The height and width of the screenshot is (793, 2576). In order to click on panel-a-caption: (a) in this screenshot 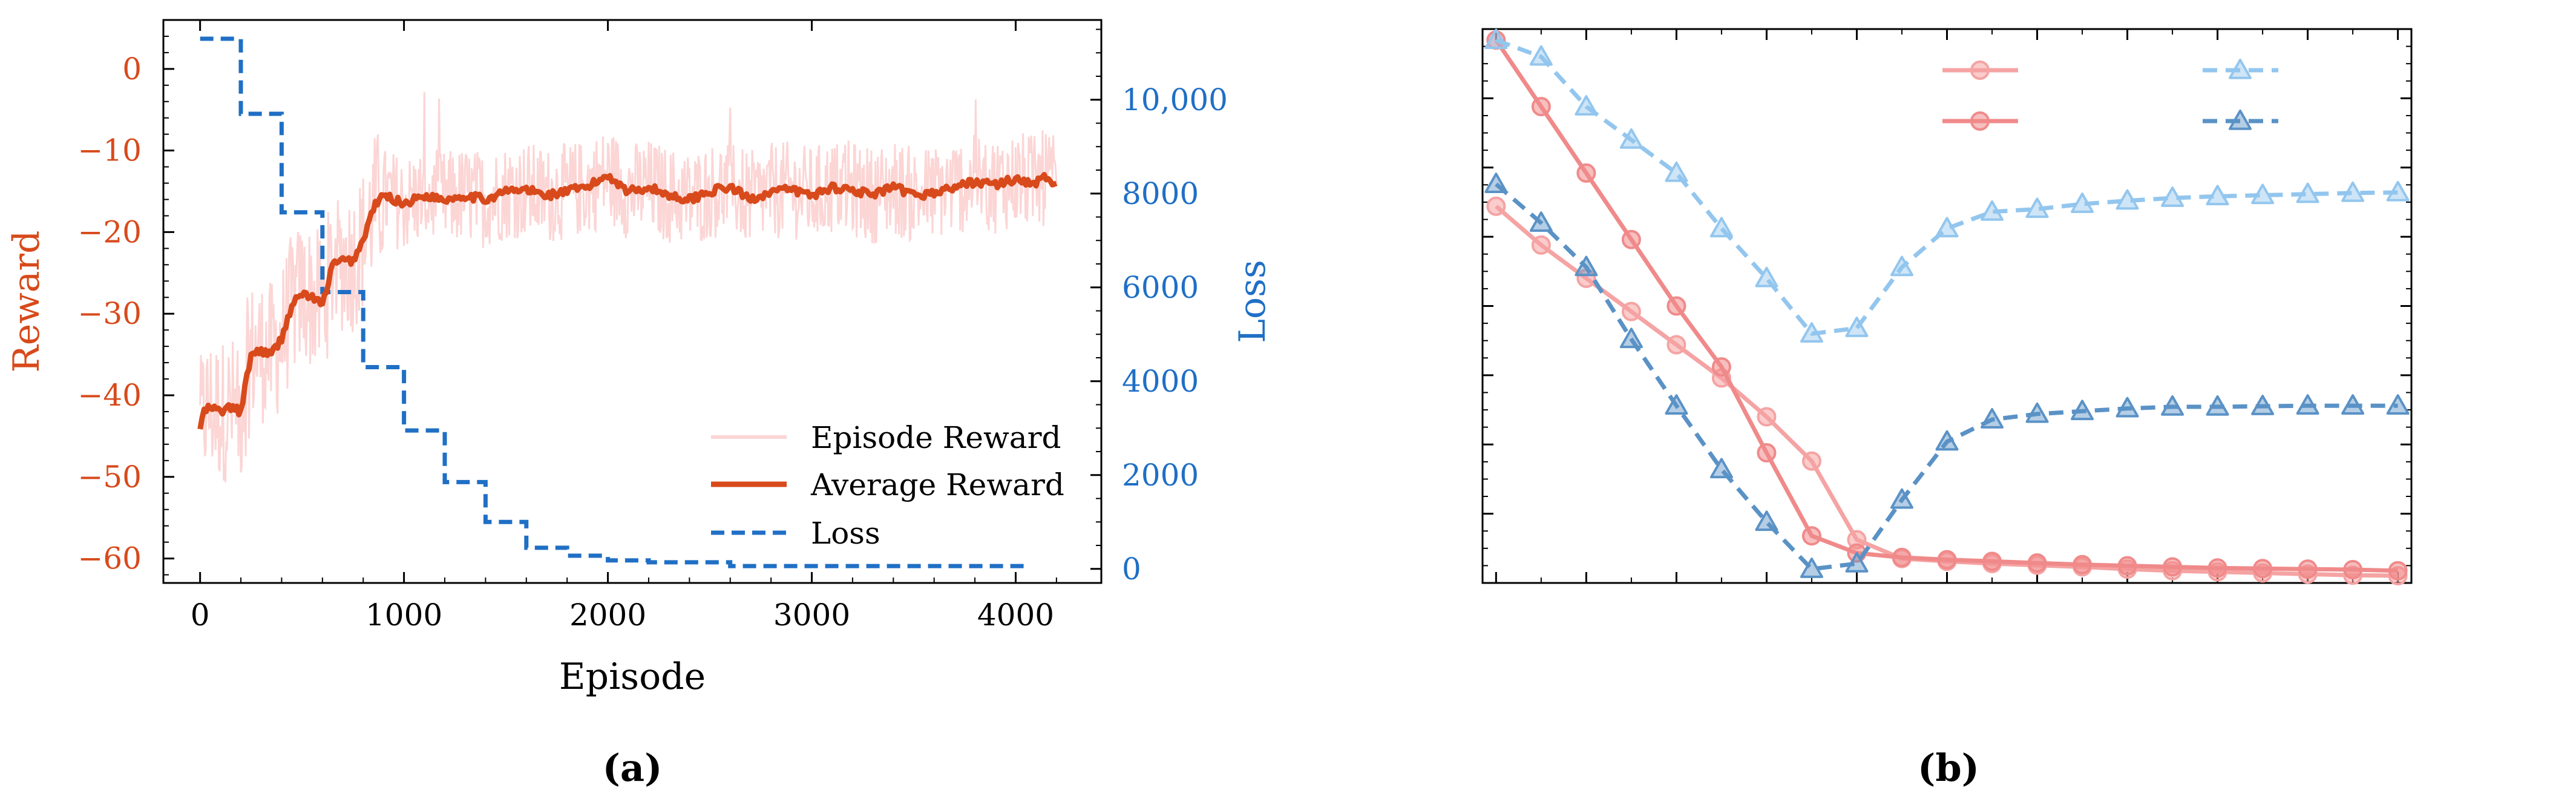, I will do `click(633, 768)`.